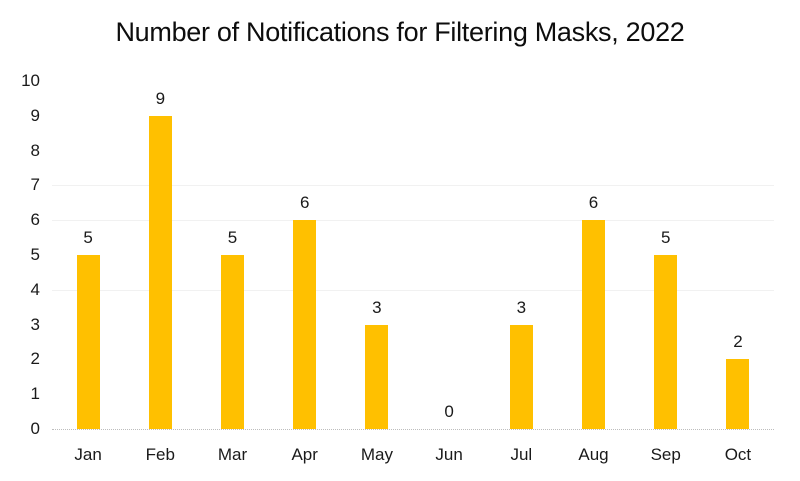 The image size is (800, 481). Describe the element at coordinates (88, 342) in the screenshot. I see `bar-jan` at that location.